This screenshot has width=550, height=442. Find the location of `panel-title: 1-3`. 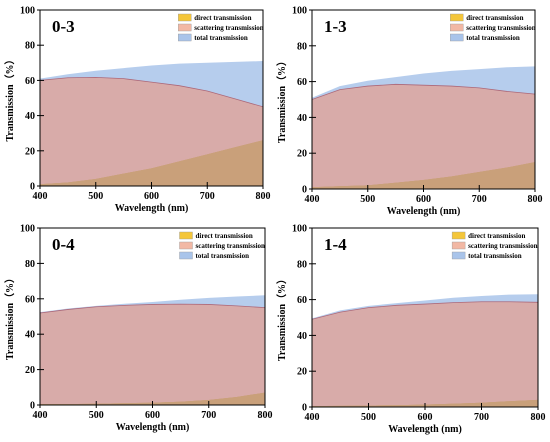

panel-title: 1-3 is located at coordinates (335, 26).